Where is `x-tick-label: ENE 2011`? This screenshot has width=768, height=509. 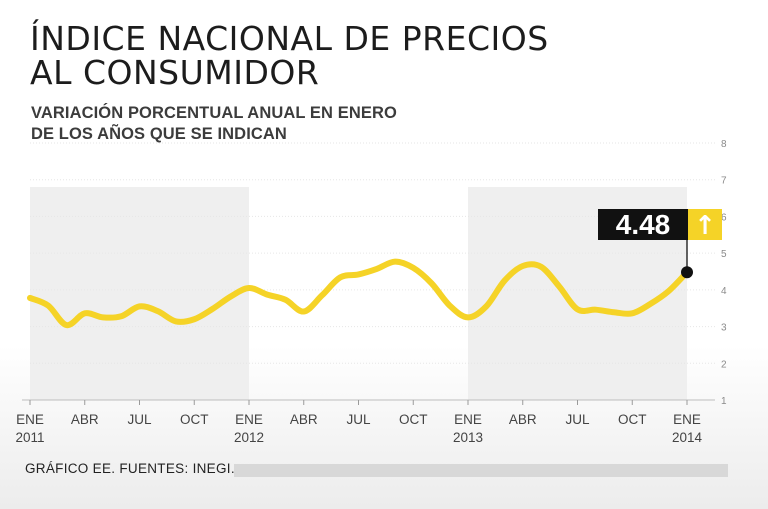
x-tick-label: ENE 2011 is located at coordinates (29, 428).